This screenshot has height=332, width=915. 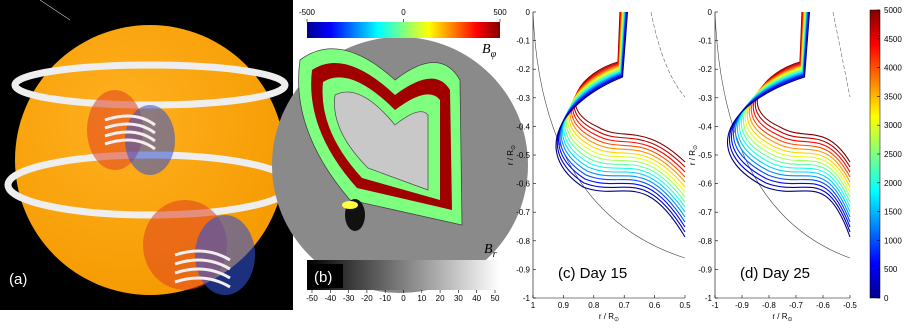 I want to click on label-box, so click(x=22, y=278).